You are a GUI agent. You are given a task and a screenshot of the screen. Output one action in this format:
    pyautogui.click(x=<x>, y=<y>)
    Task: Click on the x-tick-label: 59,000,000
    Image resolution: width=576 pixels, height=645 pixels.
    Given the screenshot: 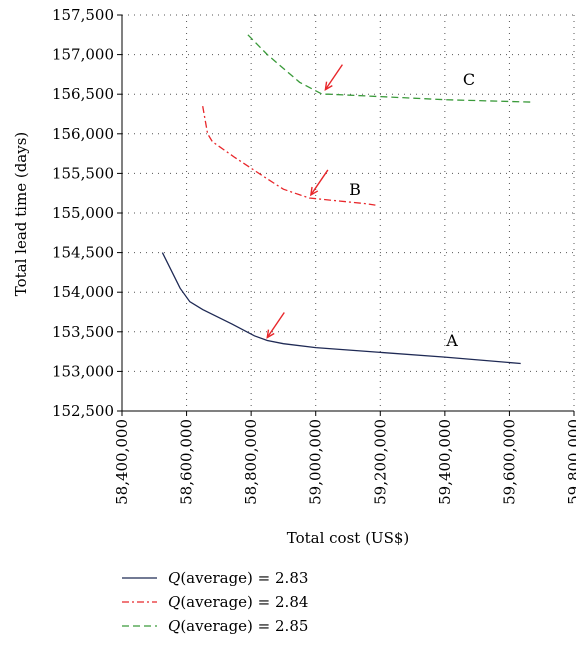 What is the action you would take?
    pyautogui.click(x=316, y=462)
    